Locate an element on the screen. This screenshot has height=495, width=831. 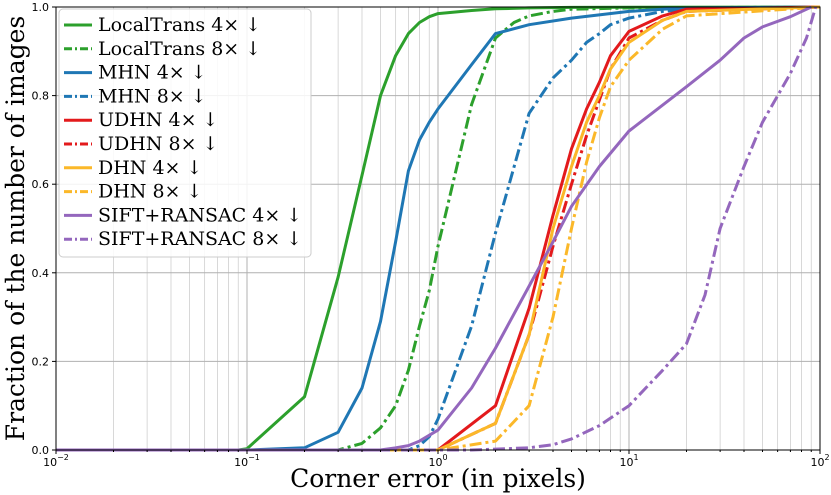
legend-label: LocalTrans 4× ↓ is located at coordinates (179, 25).